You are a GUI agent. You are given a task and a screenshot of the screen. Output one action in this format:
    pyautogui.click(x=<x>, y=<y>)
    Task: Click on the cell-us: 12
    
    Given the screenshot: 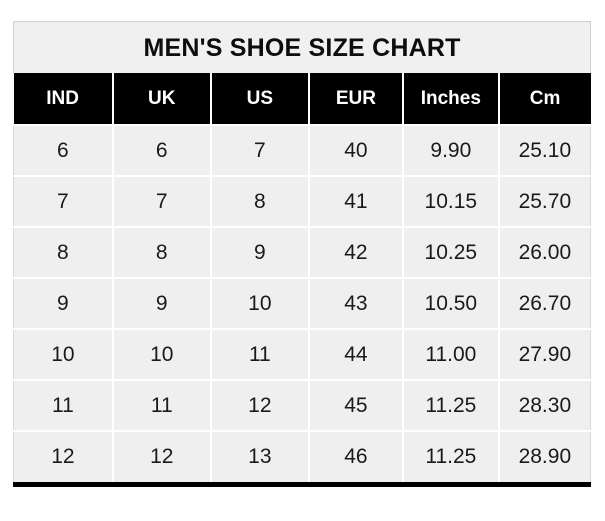 What is the action you would take?
    pyautogui.click(x=259, y=405)
    